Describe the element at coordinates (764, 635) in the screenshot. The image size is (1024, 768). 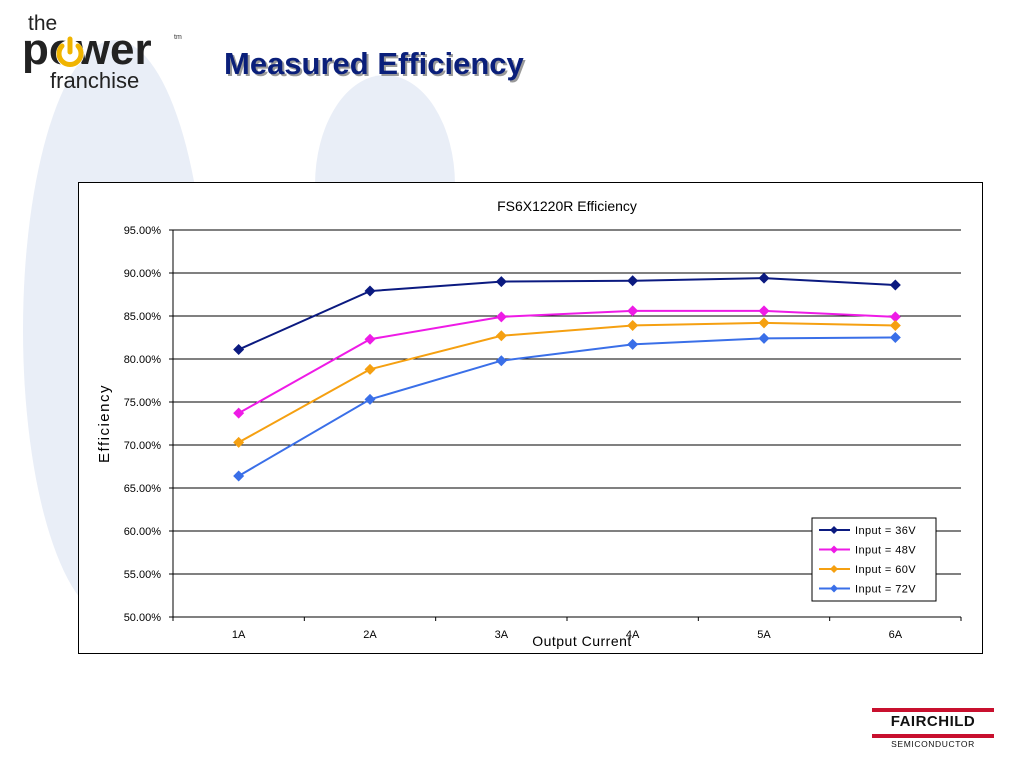
I see `x-tick-label: 5A` at that location.